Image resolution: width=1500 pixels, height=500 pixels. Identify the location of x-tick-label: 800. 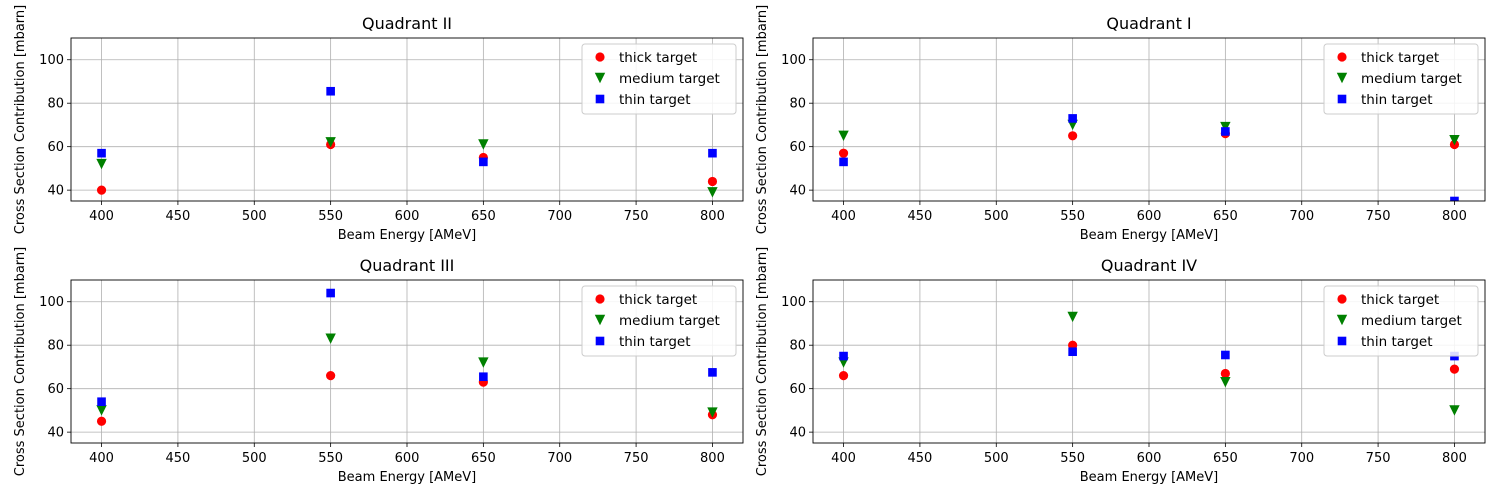
(1454, 458).